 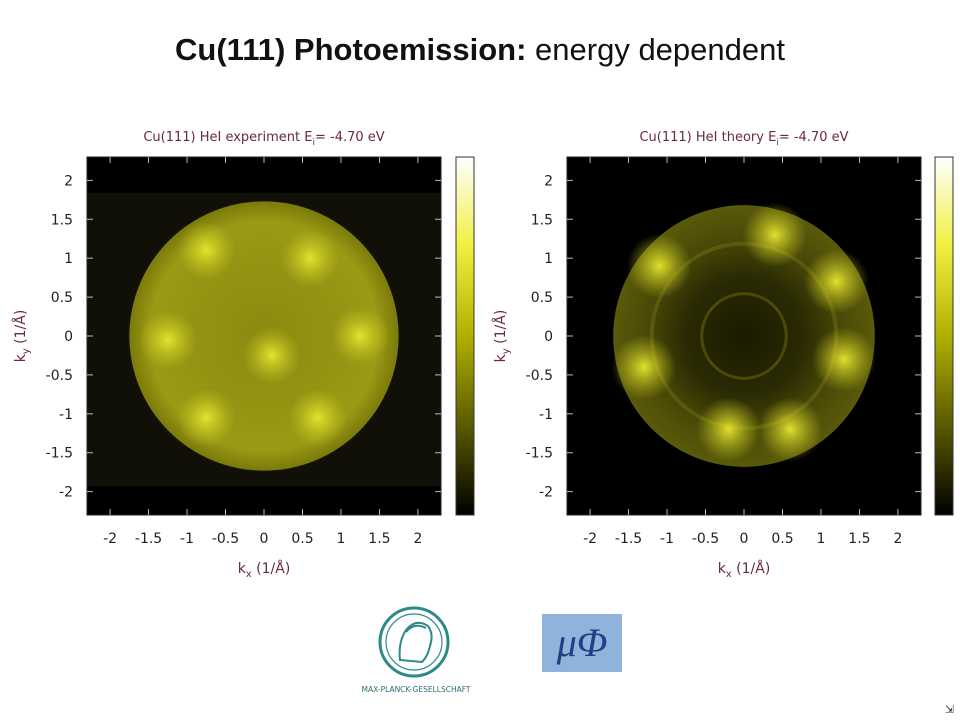 What do you see at coordinates (264, 570) in the screenshot?
I see `experiment-x-axis-label: kx (1/Å)` at bounding box center [264, 570].